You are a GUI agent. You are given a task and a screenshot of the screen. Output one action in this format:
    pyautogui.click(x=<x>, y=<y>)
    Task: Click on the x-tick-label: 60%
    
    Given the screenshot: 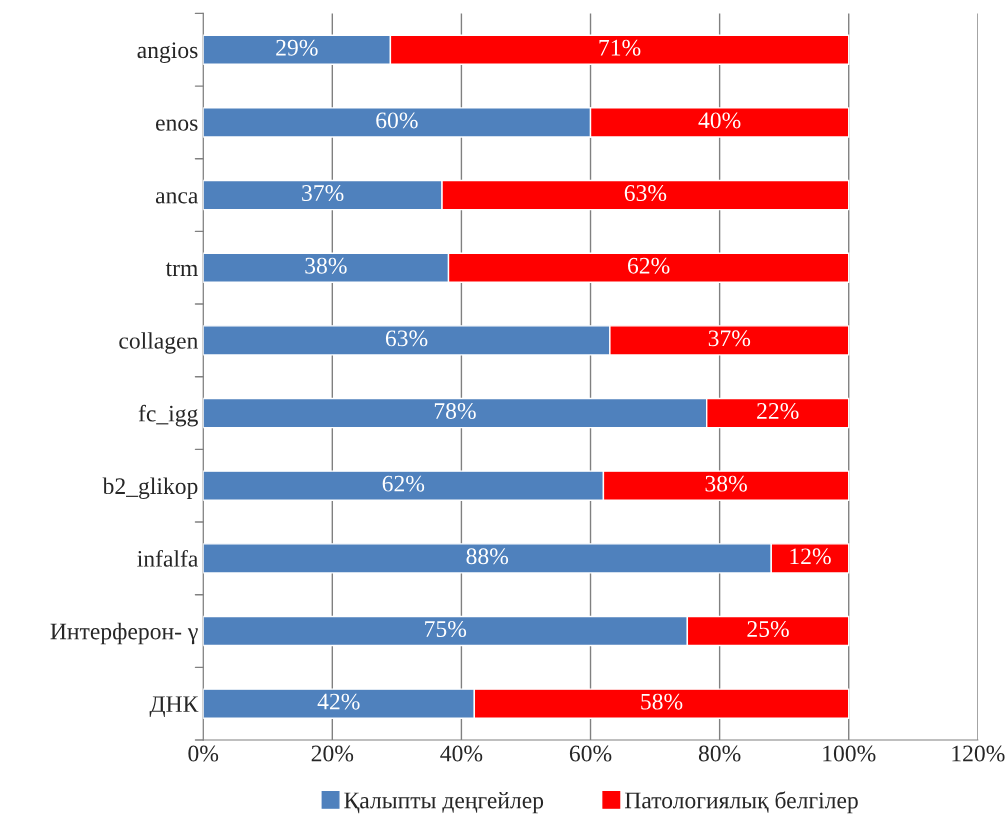 What is the action you would take?
    pyautogui.click(x=590, y=753)
    